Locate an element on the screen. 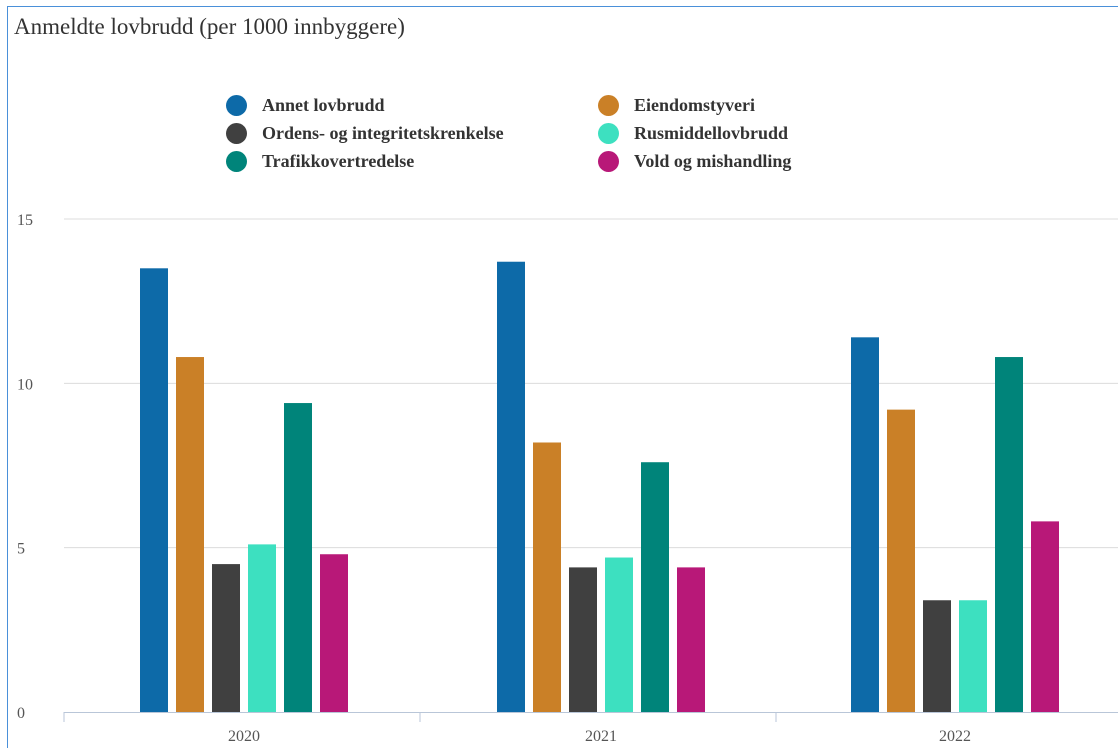 The width and height of the screenshot is (1118, 748). x-tick-label: 2022 is located at coordinates (955, 736).